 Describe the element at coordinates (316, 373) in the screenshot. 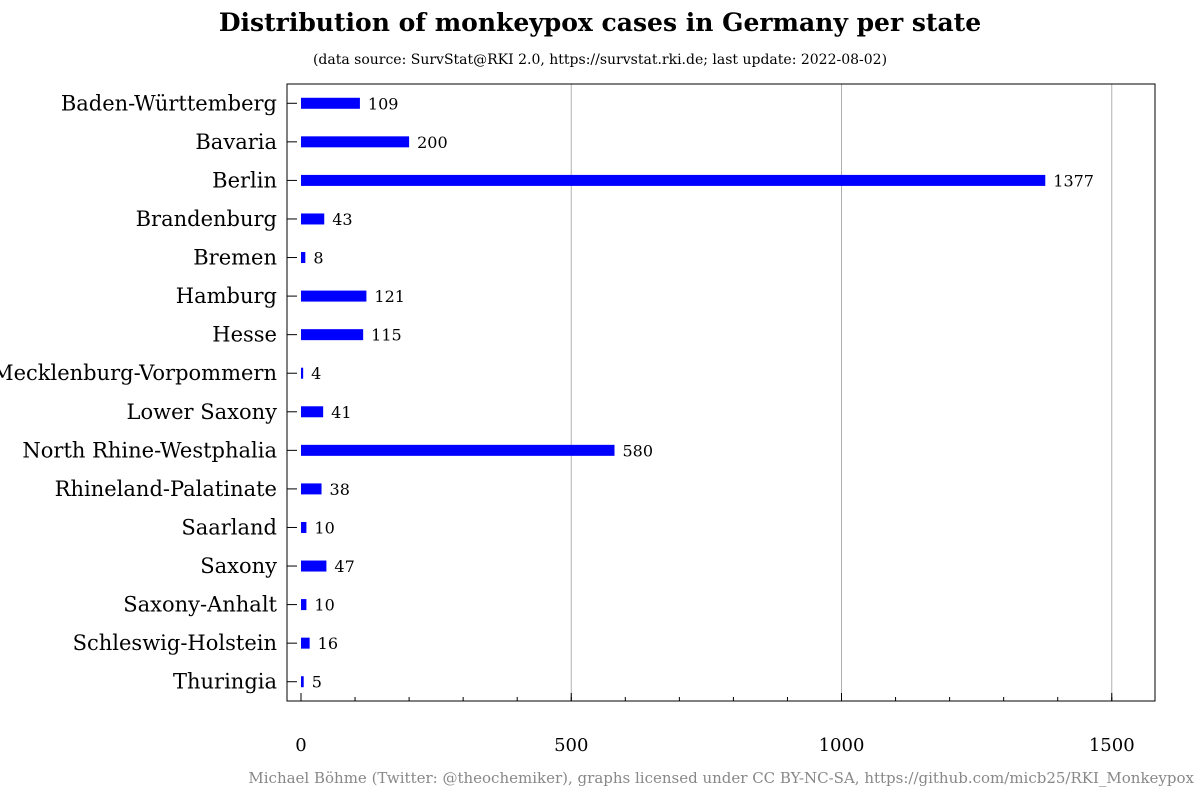

I see `data-label: 4` at that location.